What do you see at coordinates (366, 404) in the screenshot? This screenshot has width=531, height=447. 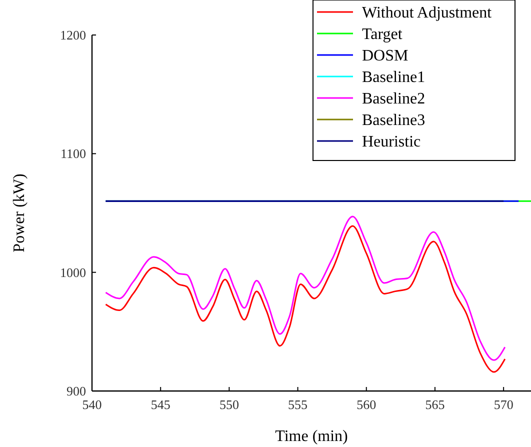 I see `x-tick-label: 560` at bounding box center [366, 404].